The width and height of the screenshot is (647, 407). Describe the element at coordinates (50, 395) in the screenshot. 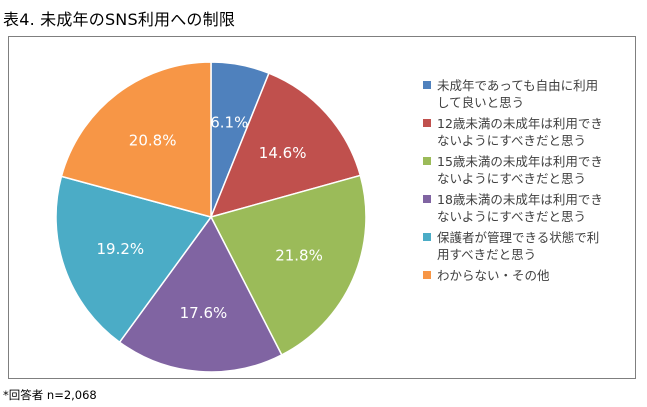

I see `footnote: *回答者 n=2,068` at that location.